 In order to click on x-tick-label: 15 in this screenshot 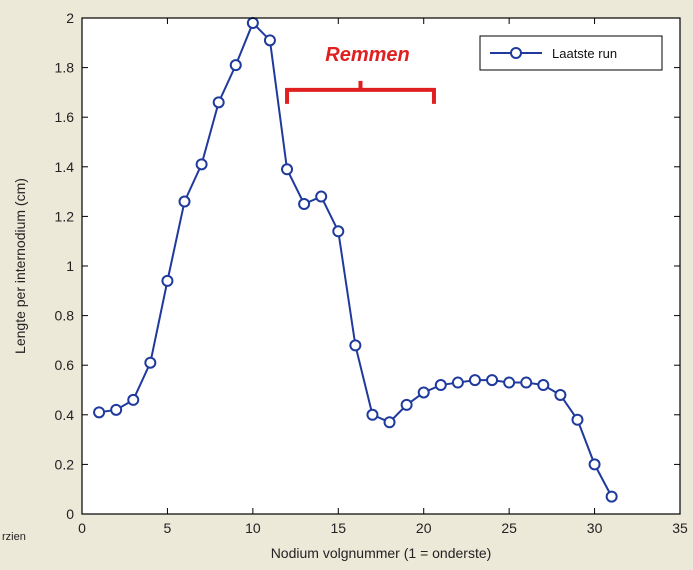, I will do `click(338, 528)`.